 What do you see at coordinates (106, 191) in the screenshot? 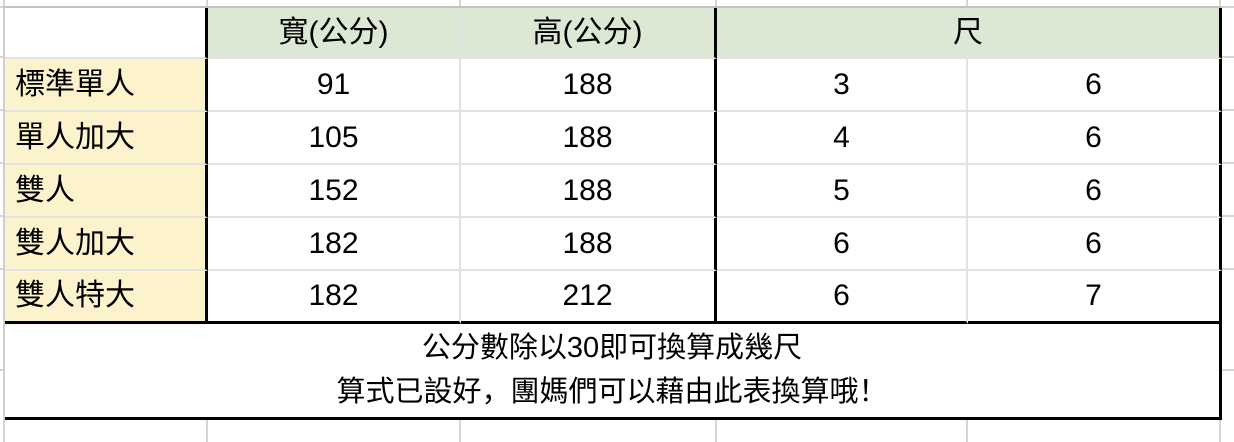
I see `row-label: 雙人` at bounding box center [106, 191].